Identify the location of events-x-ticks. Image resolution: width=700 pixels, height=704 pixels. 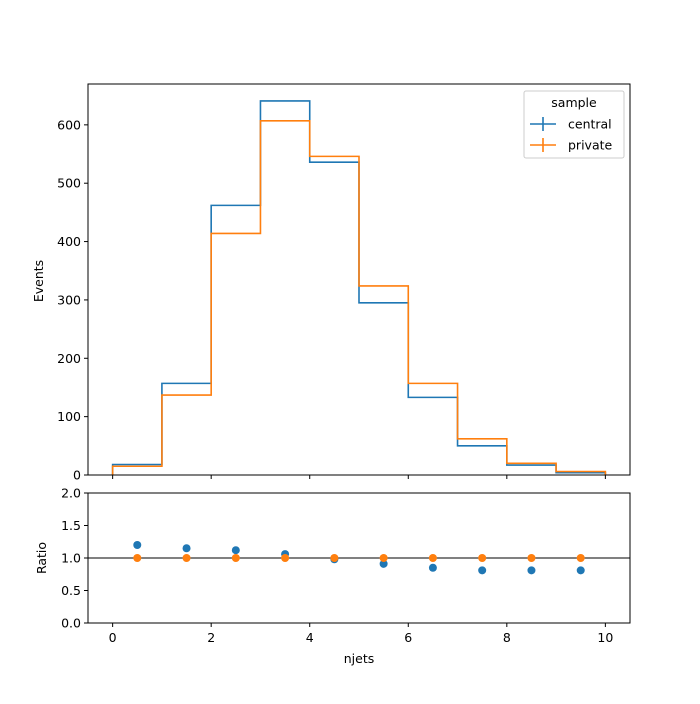
(359, 477).